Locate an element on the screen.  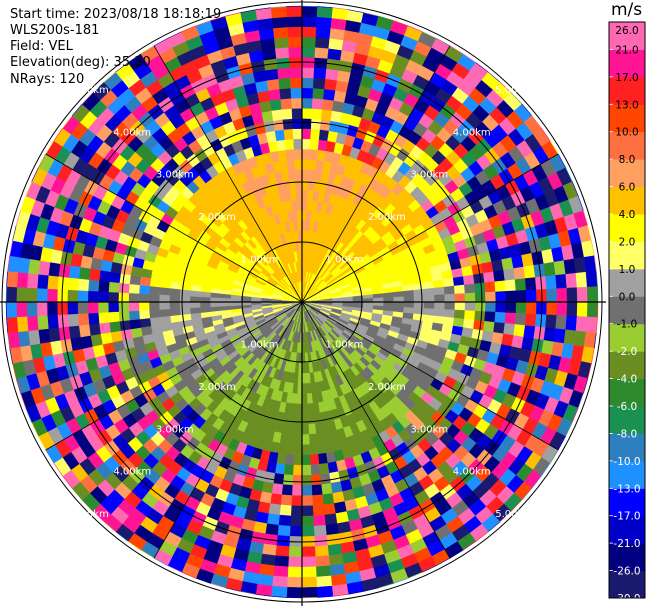
range-ring-label: 3.00km is located at coordinates (175, 175).